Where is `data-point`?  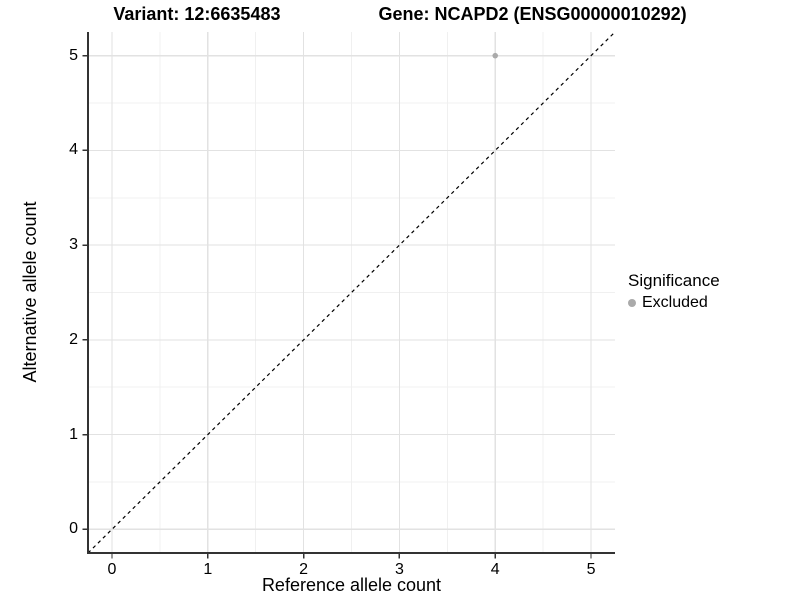
data-point is located at coordinates (495, 55).